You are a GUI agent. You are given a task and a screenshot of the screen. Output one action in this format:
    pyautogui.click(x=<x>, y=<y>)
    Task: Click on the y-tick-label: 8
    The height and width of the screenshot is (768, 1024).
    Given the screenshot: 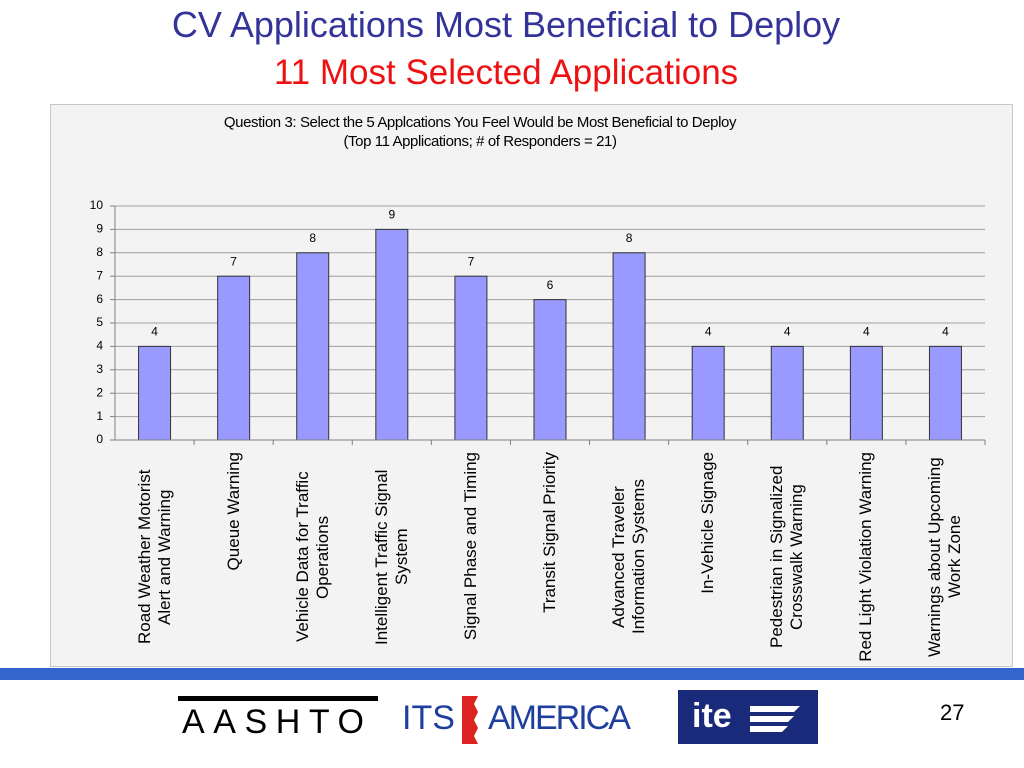 What is the action you would take?
    pyautogui.click(x=99, y=252)
    